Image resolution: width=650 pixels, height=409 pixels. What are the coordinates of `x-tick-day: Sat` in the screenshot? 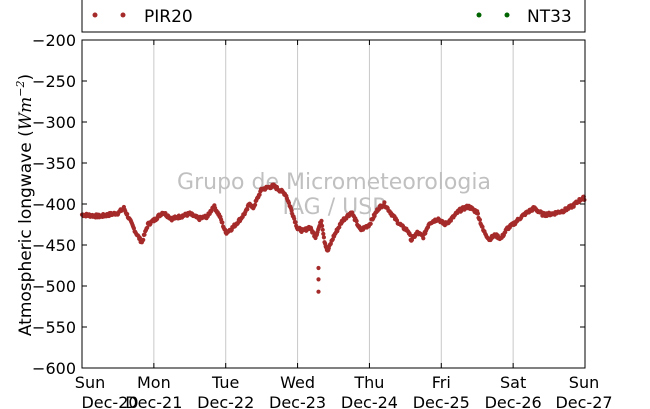 It's located at (513, 382).